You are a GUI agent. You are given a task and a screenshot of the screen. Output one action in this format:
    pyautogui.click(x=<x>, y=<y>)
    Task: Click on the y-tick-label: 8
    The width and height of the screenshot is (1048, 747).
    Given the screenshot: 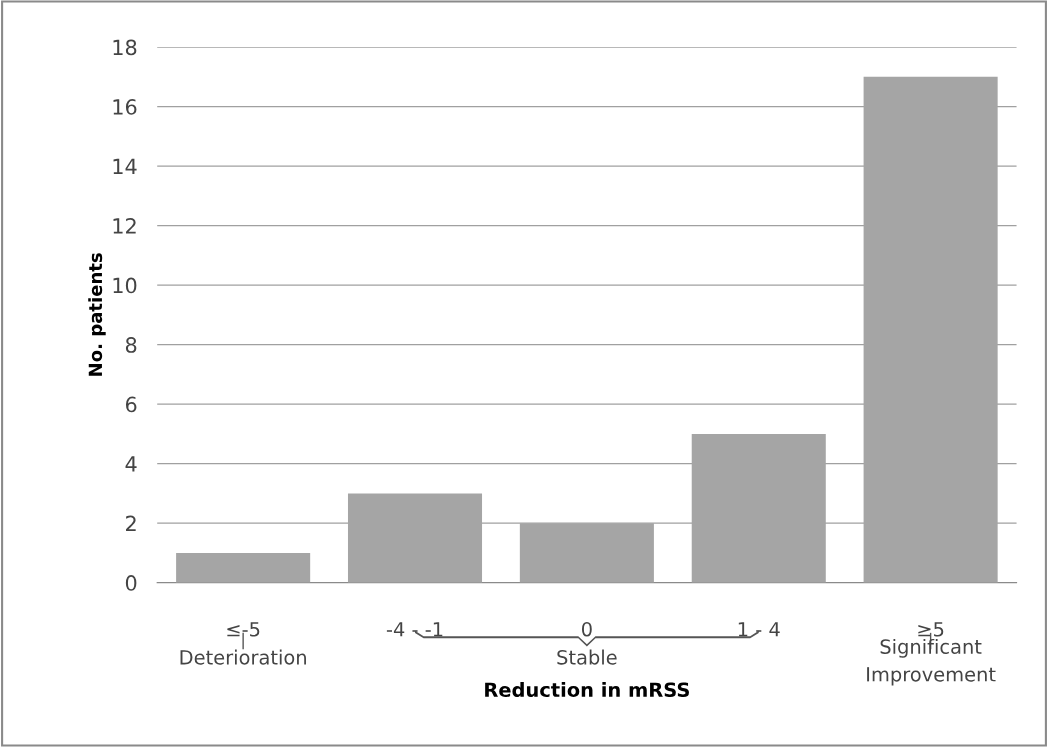 What is the action you would take?
    pyautogui.click(x=131, y=345)
    